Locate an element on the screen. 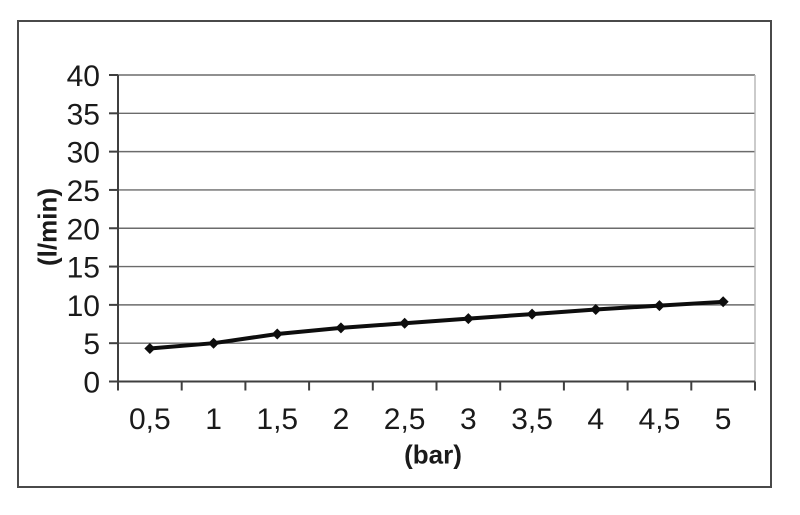 This screenshot has height=515, width=800. y-tick-label: 0 is located at coordinates (91, 383).